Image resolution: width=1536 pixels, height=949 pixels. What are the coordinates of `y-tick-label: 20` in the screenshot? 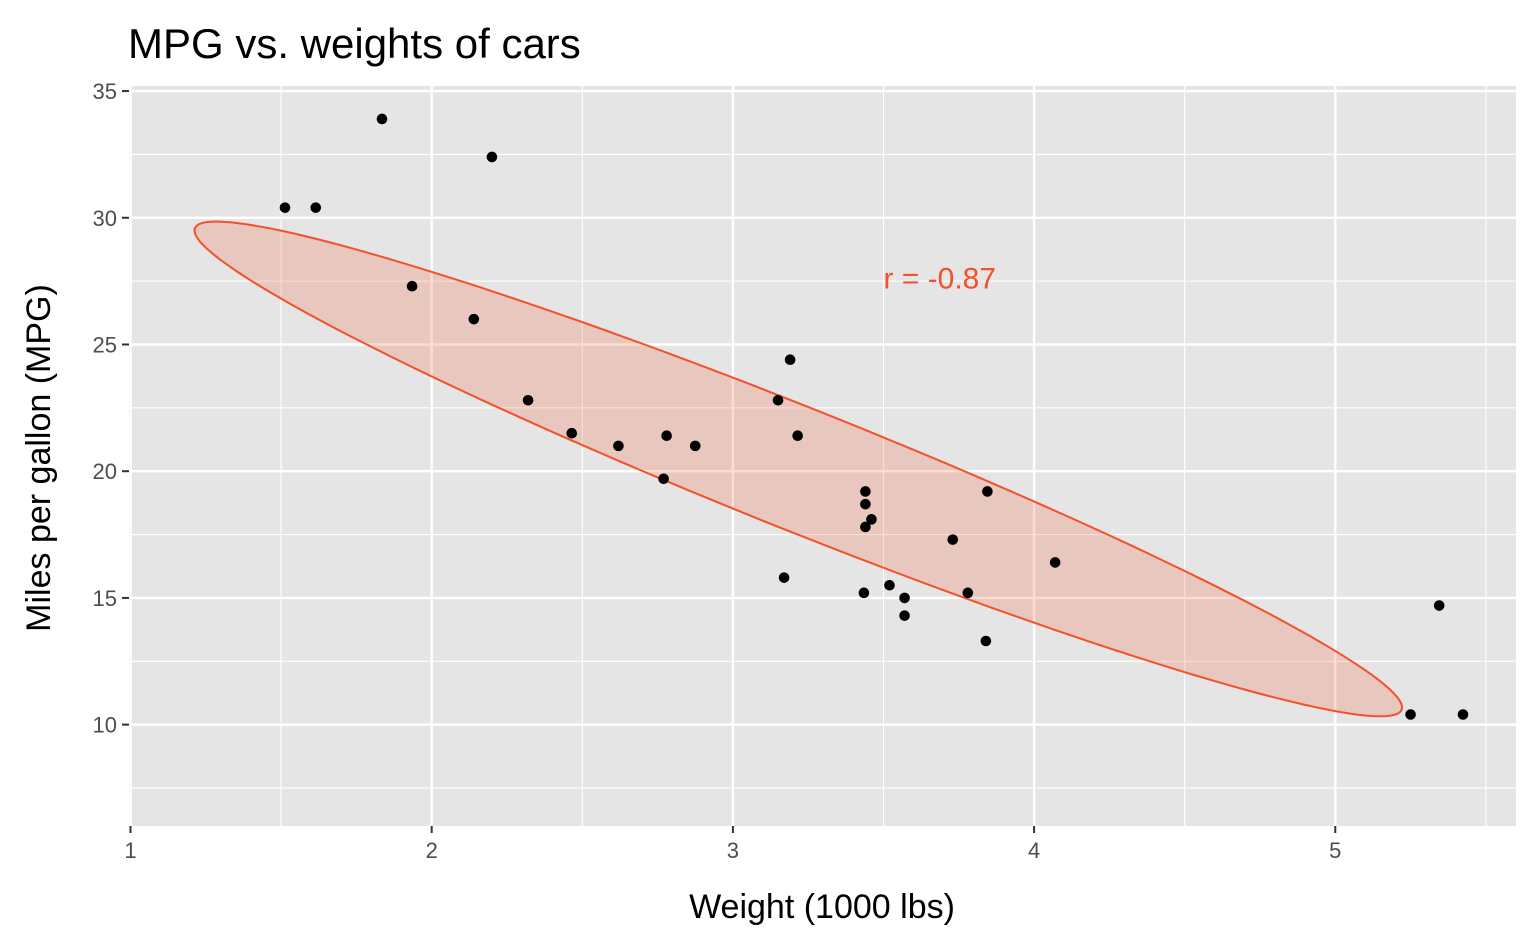 It's located at (105, 471).